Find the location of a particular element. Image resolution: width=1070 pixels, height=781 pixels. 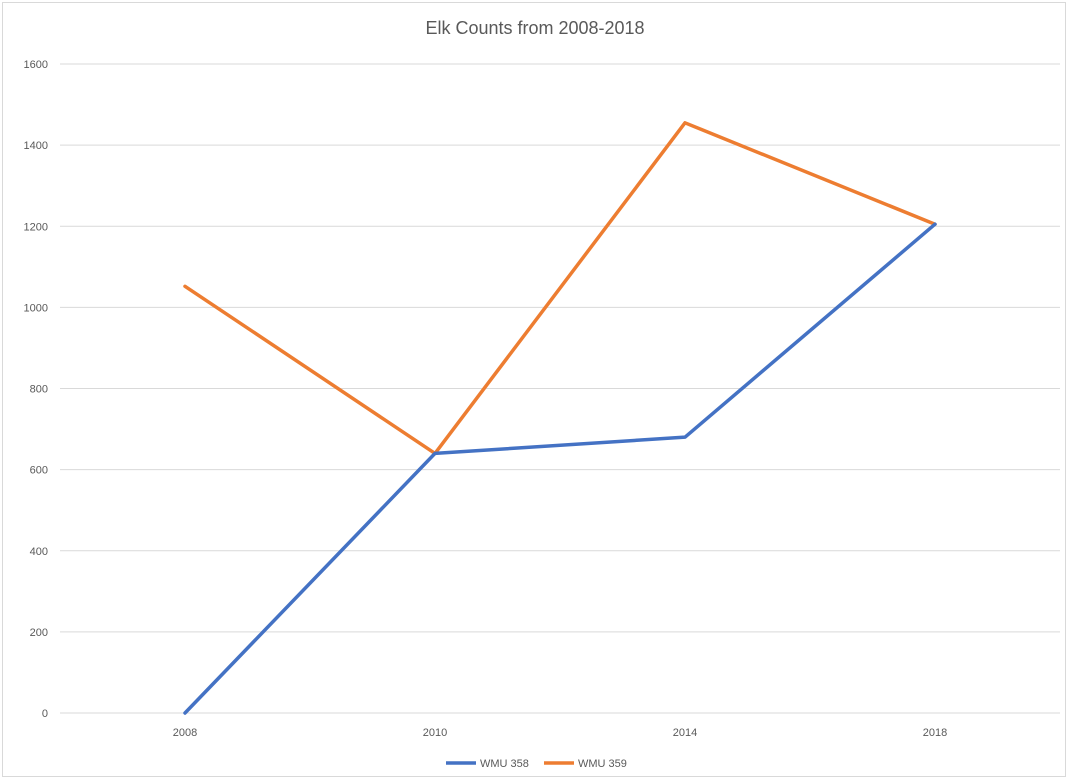

chart-title: Elk Counts from 2008-2018 is located at coordinates (535, 28).